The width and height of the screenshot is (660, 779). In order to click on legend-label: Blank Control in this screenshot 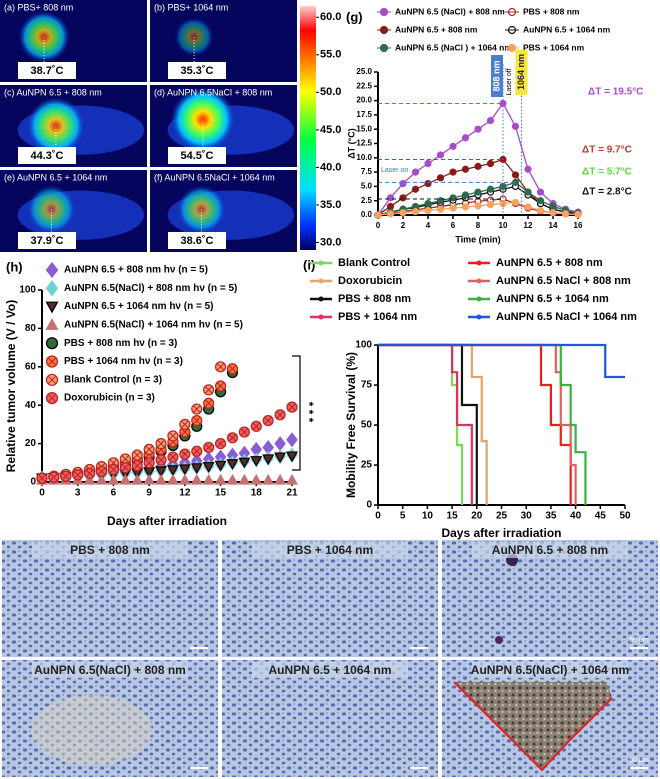, I will do `click(374, 263)`.